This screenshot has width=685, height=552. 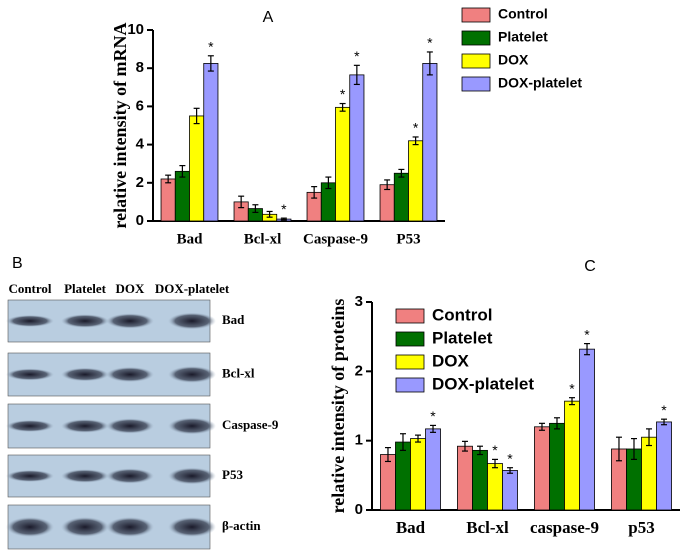 What do you see at coordinates (359, 509) in the screenshot?
I see `y-tick-label: 0` at bounding box center [359, 509].